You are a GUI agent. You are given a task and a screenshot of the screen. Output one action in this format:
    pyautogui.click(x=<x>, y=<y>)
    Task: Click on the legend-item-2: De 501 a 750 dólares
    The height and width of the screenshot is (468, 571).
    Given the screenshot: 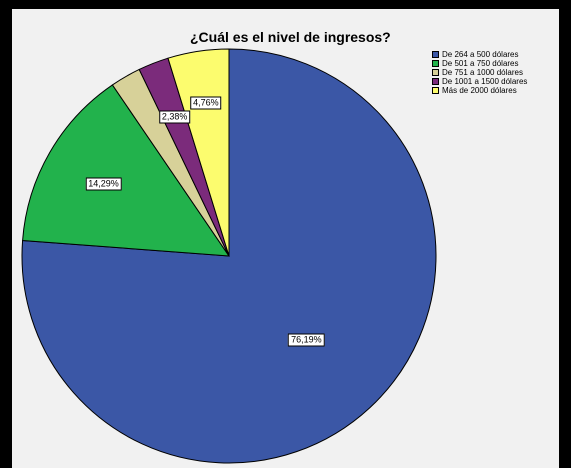 What is the action you would take?
    pyautogui.click(x=479, y=63)
    